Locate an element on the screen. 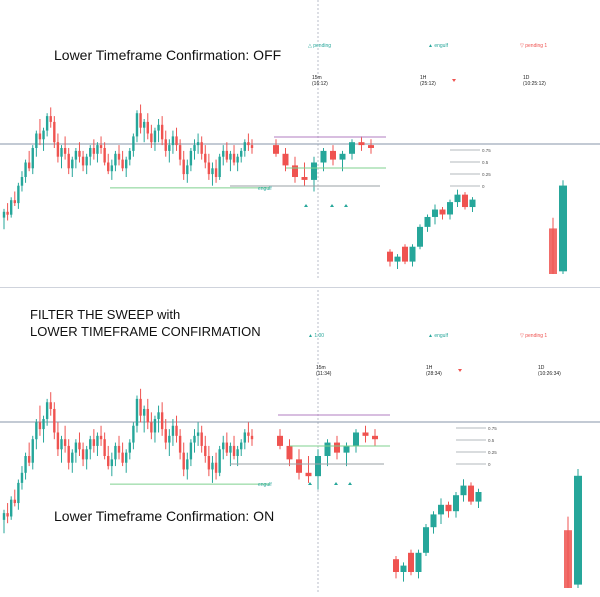  ladder-label: 0.25 is located at coordinates (492, 452).